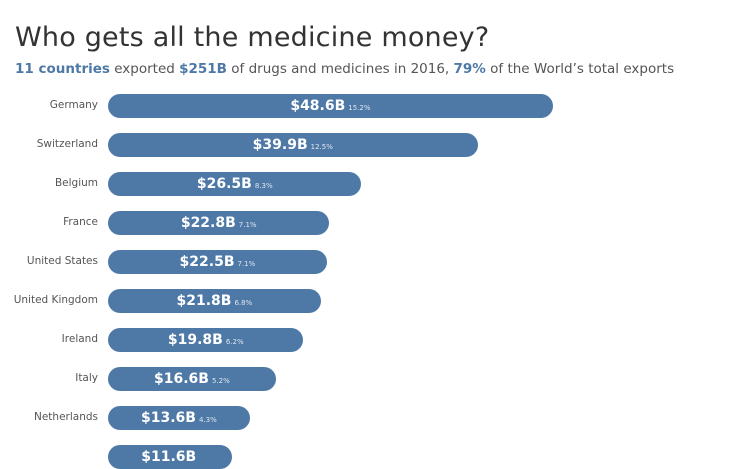 Image resolution: width=736 pixels, height=469 pixels. What do you see at coordinates (243, 303) in the screenshot?
I see `share-label: 6.8%` at bounding box center [243, 303].